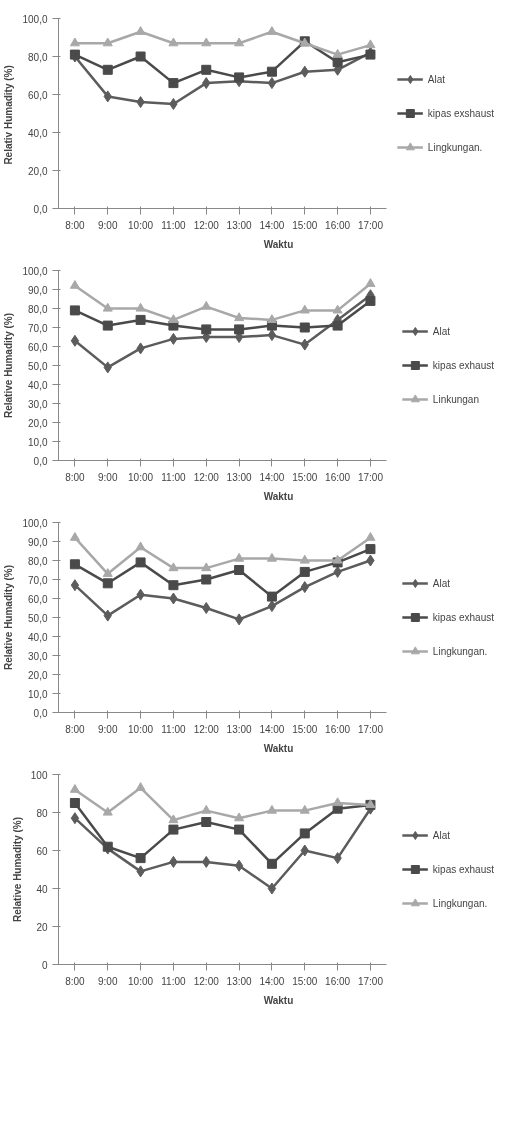 The width and height of the screenshot is (522, 1139). What do you see at coordinates (9, 115) in the screenshot?
I see `y-axis-title: Relativ Humadity (%)` at bounding box center [9, 115].